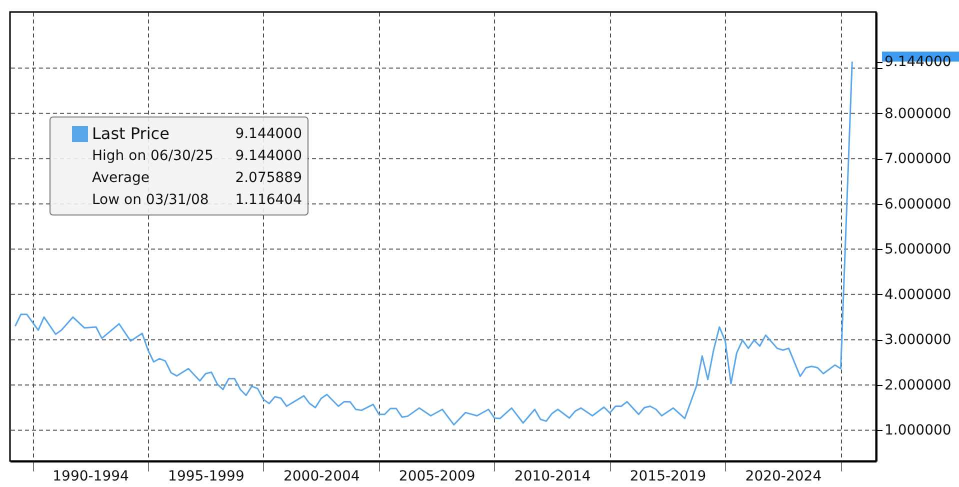 The height and width of the screenshot is (487, 959). Describe the element at coordinates (206, 476) in the screenshot. I see `x-tick-label: 1995-1999` at that location.